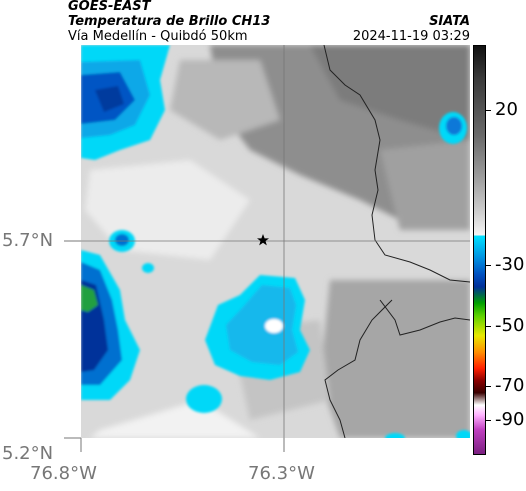 Image resolution: width=526 pixels, height=491 pixels. What do you see at coordinates (509, 420) in the screenshot?
I see `colorbar-tick-neg90: -90` at bounding box center [509, 420].